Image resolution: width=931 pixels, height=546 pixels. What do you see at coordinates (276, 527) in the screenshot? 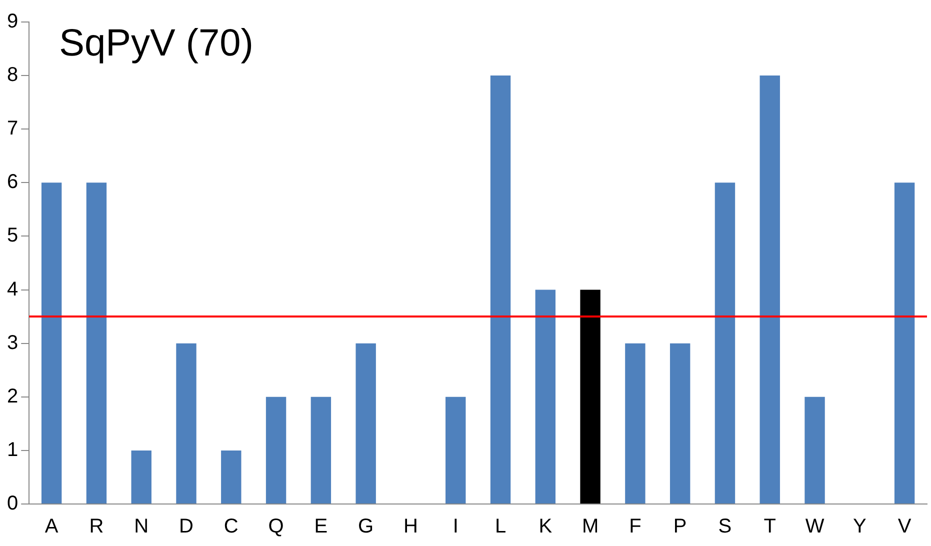
I see `x-tick-label: Q` at bounding box center [276, 527].